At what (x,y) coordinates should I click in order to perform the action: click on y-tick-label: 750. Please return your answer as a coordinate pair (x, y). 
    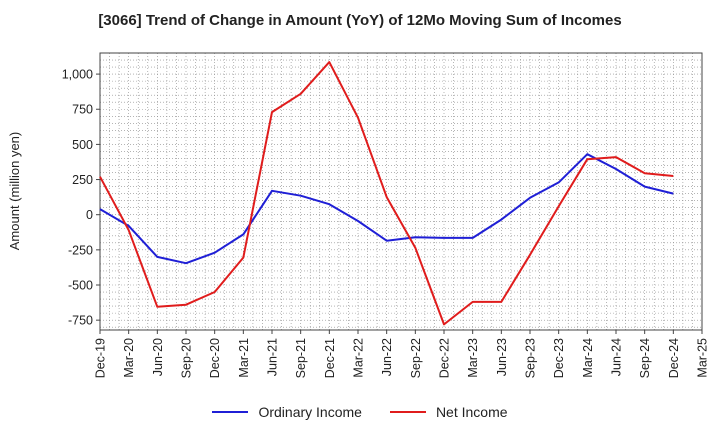
    Looking at the image, I should click on (82, 110).